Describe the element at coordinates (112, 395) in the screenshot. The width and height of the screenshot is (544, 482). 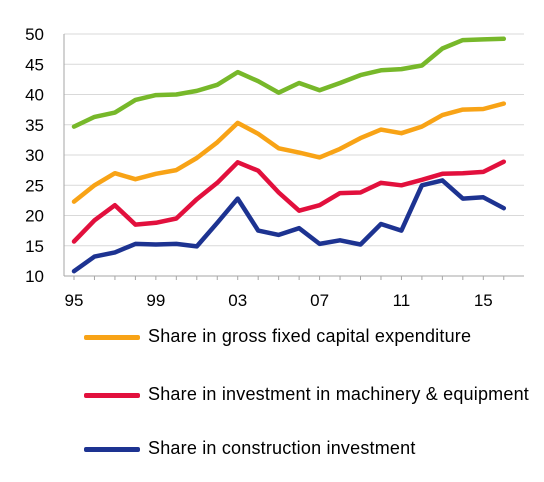
I see `legend-swatch-red` at that location.